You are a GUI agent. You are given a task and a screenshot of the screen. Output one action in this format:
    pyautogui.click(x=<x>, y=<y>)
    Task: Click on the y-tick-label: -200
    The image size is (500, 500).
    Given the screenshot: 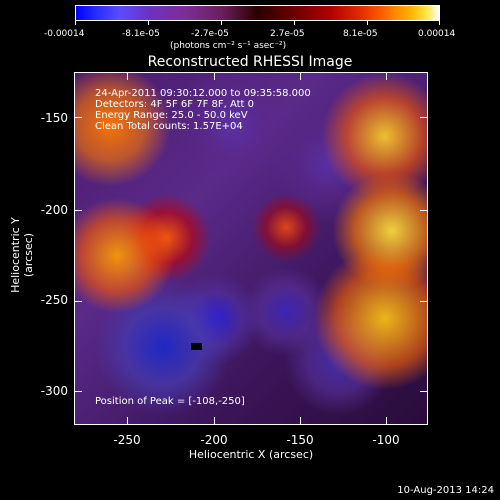 What is the action you would take?
    pyautogui.click(x=54, y=210)
    